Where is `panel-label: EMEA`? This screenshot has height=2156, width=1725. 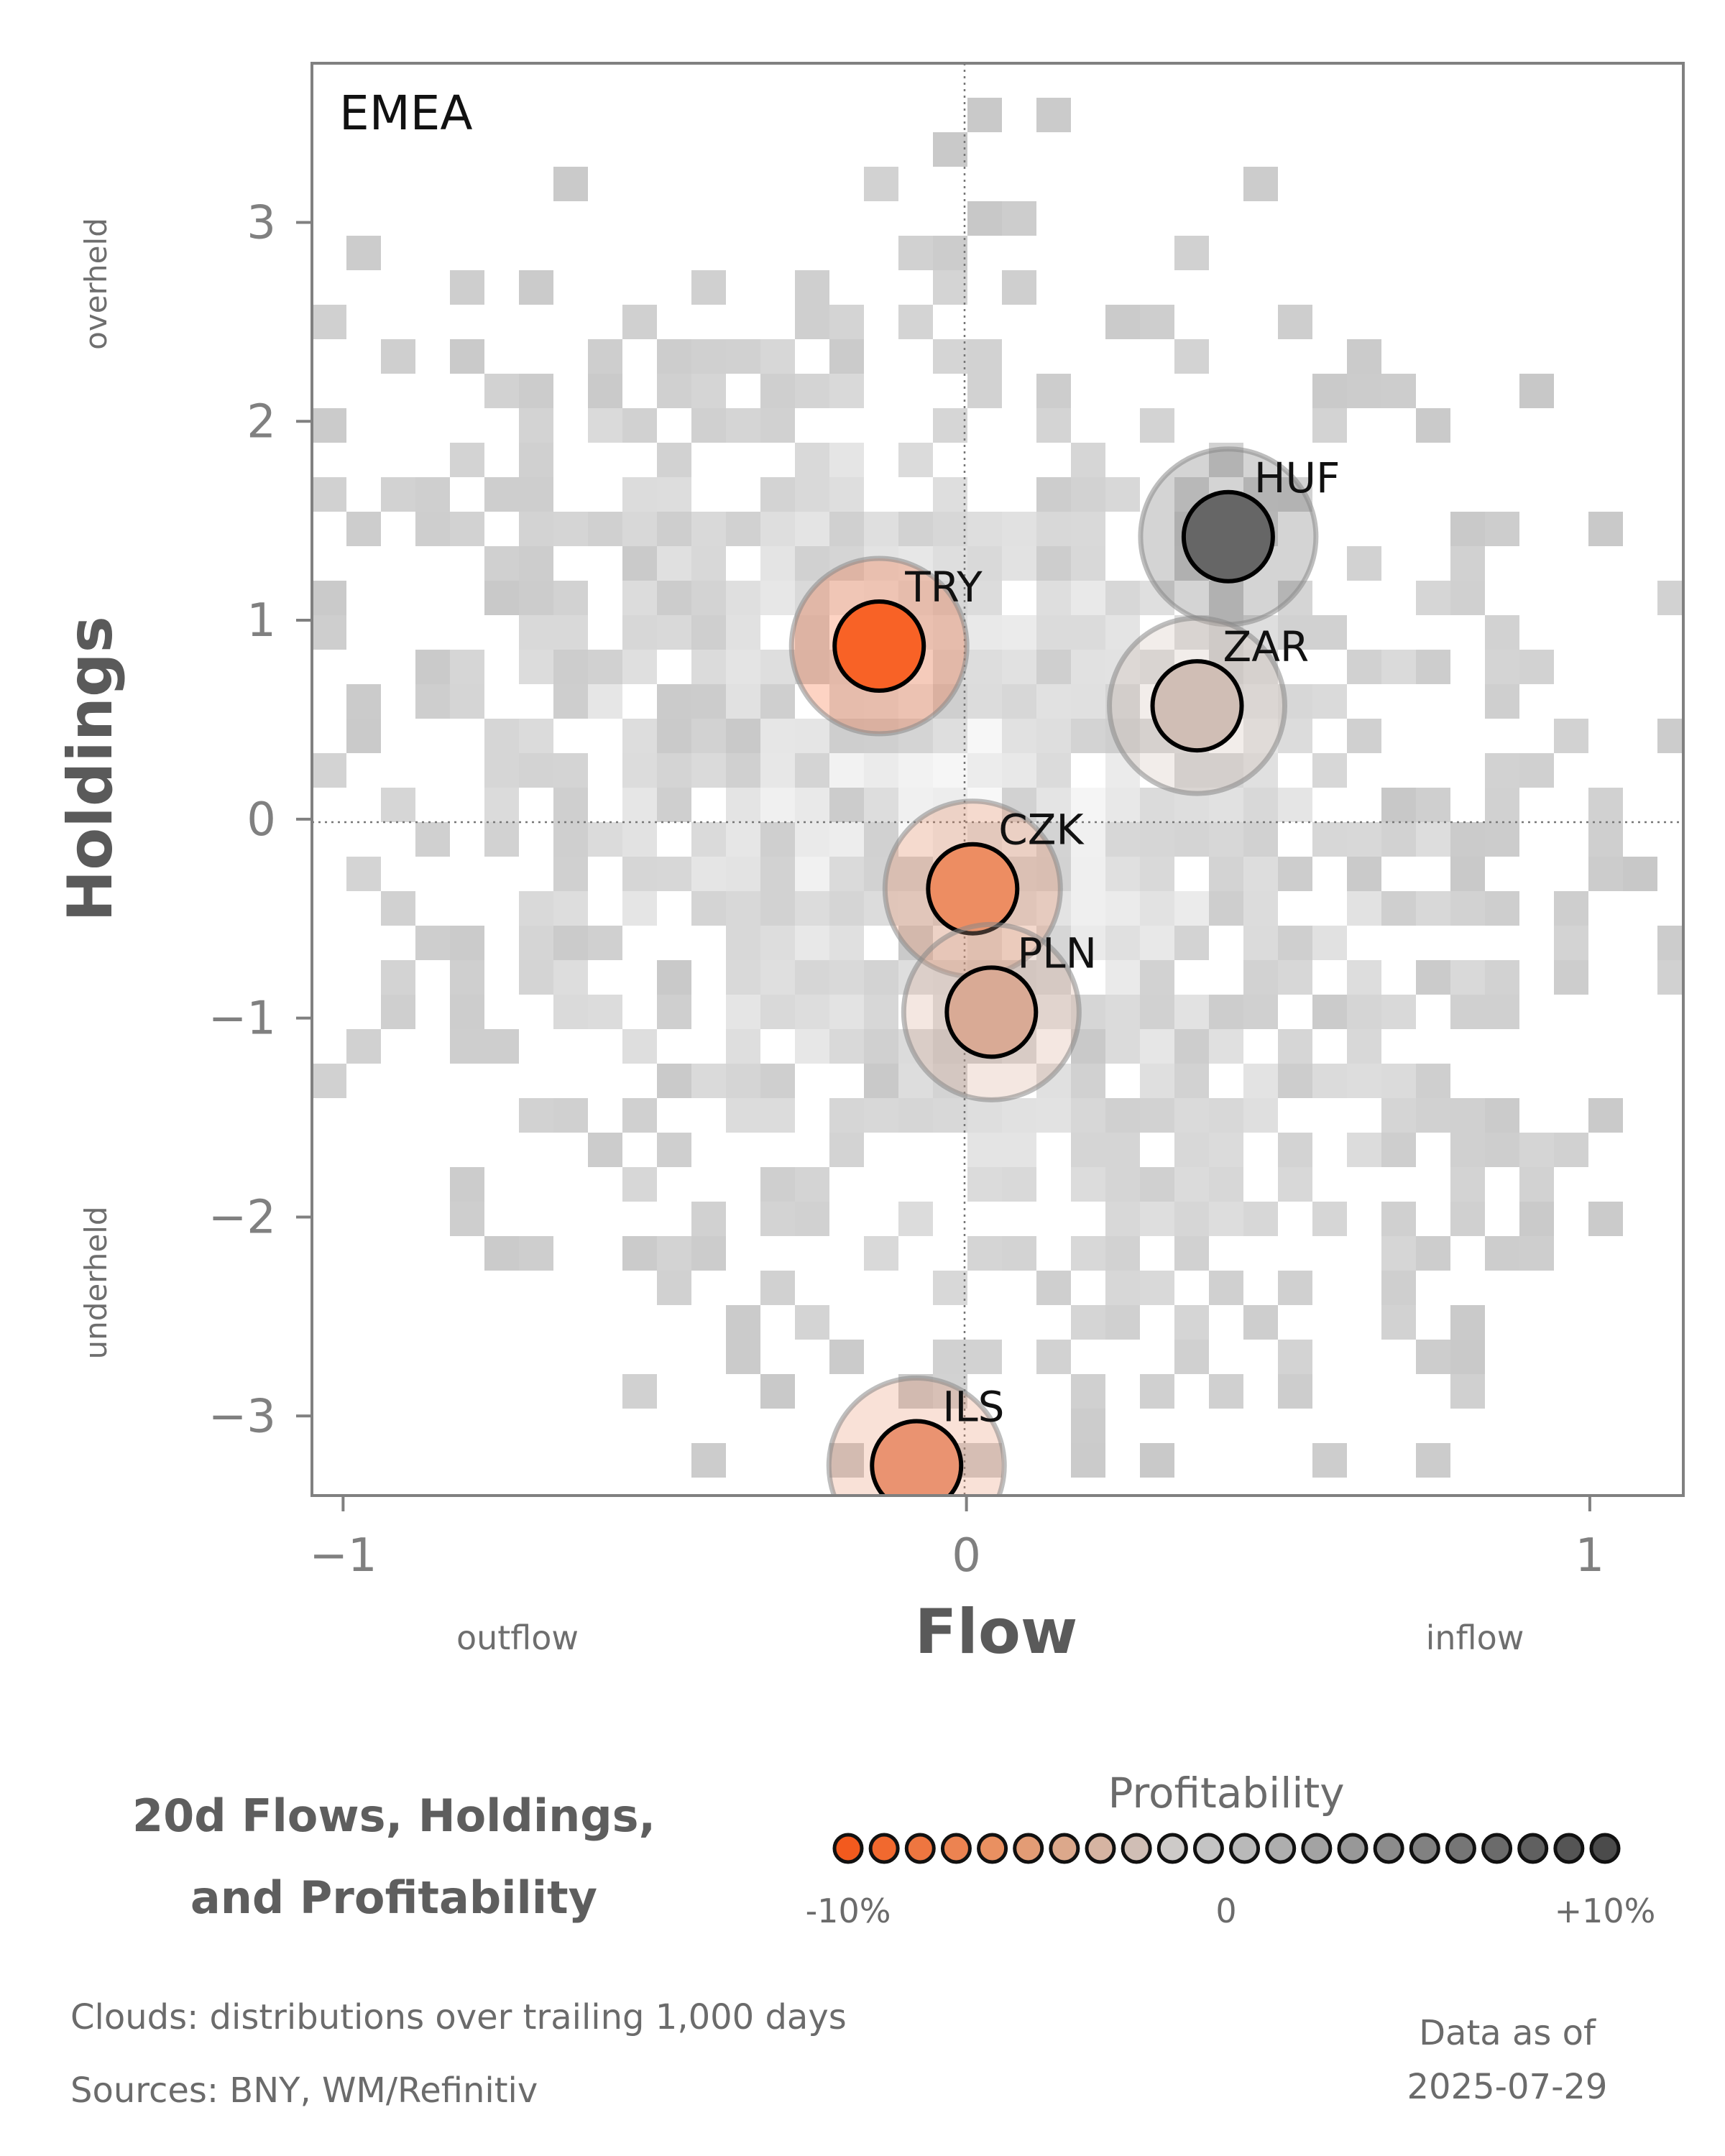 panel-label: EMEA is located at coordinates (406, 113).